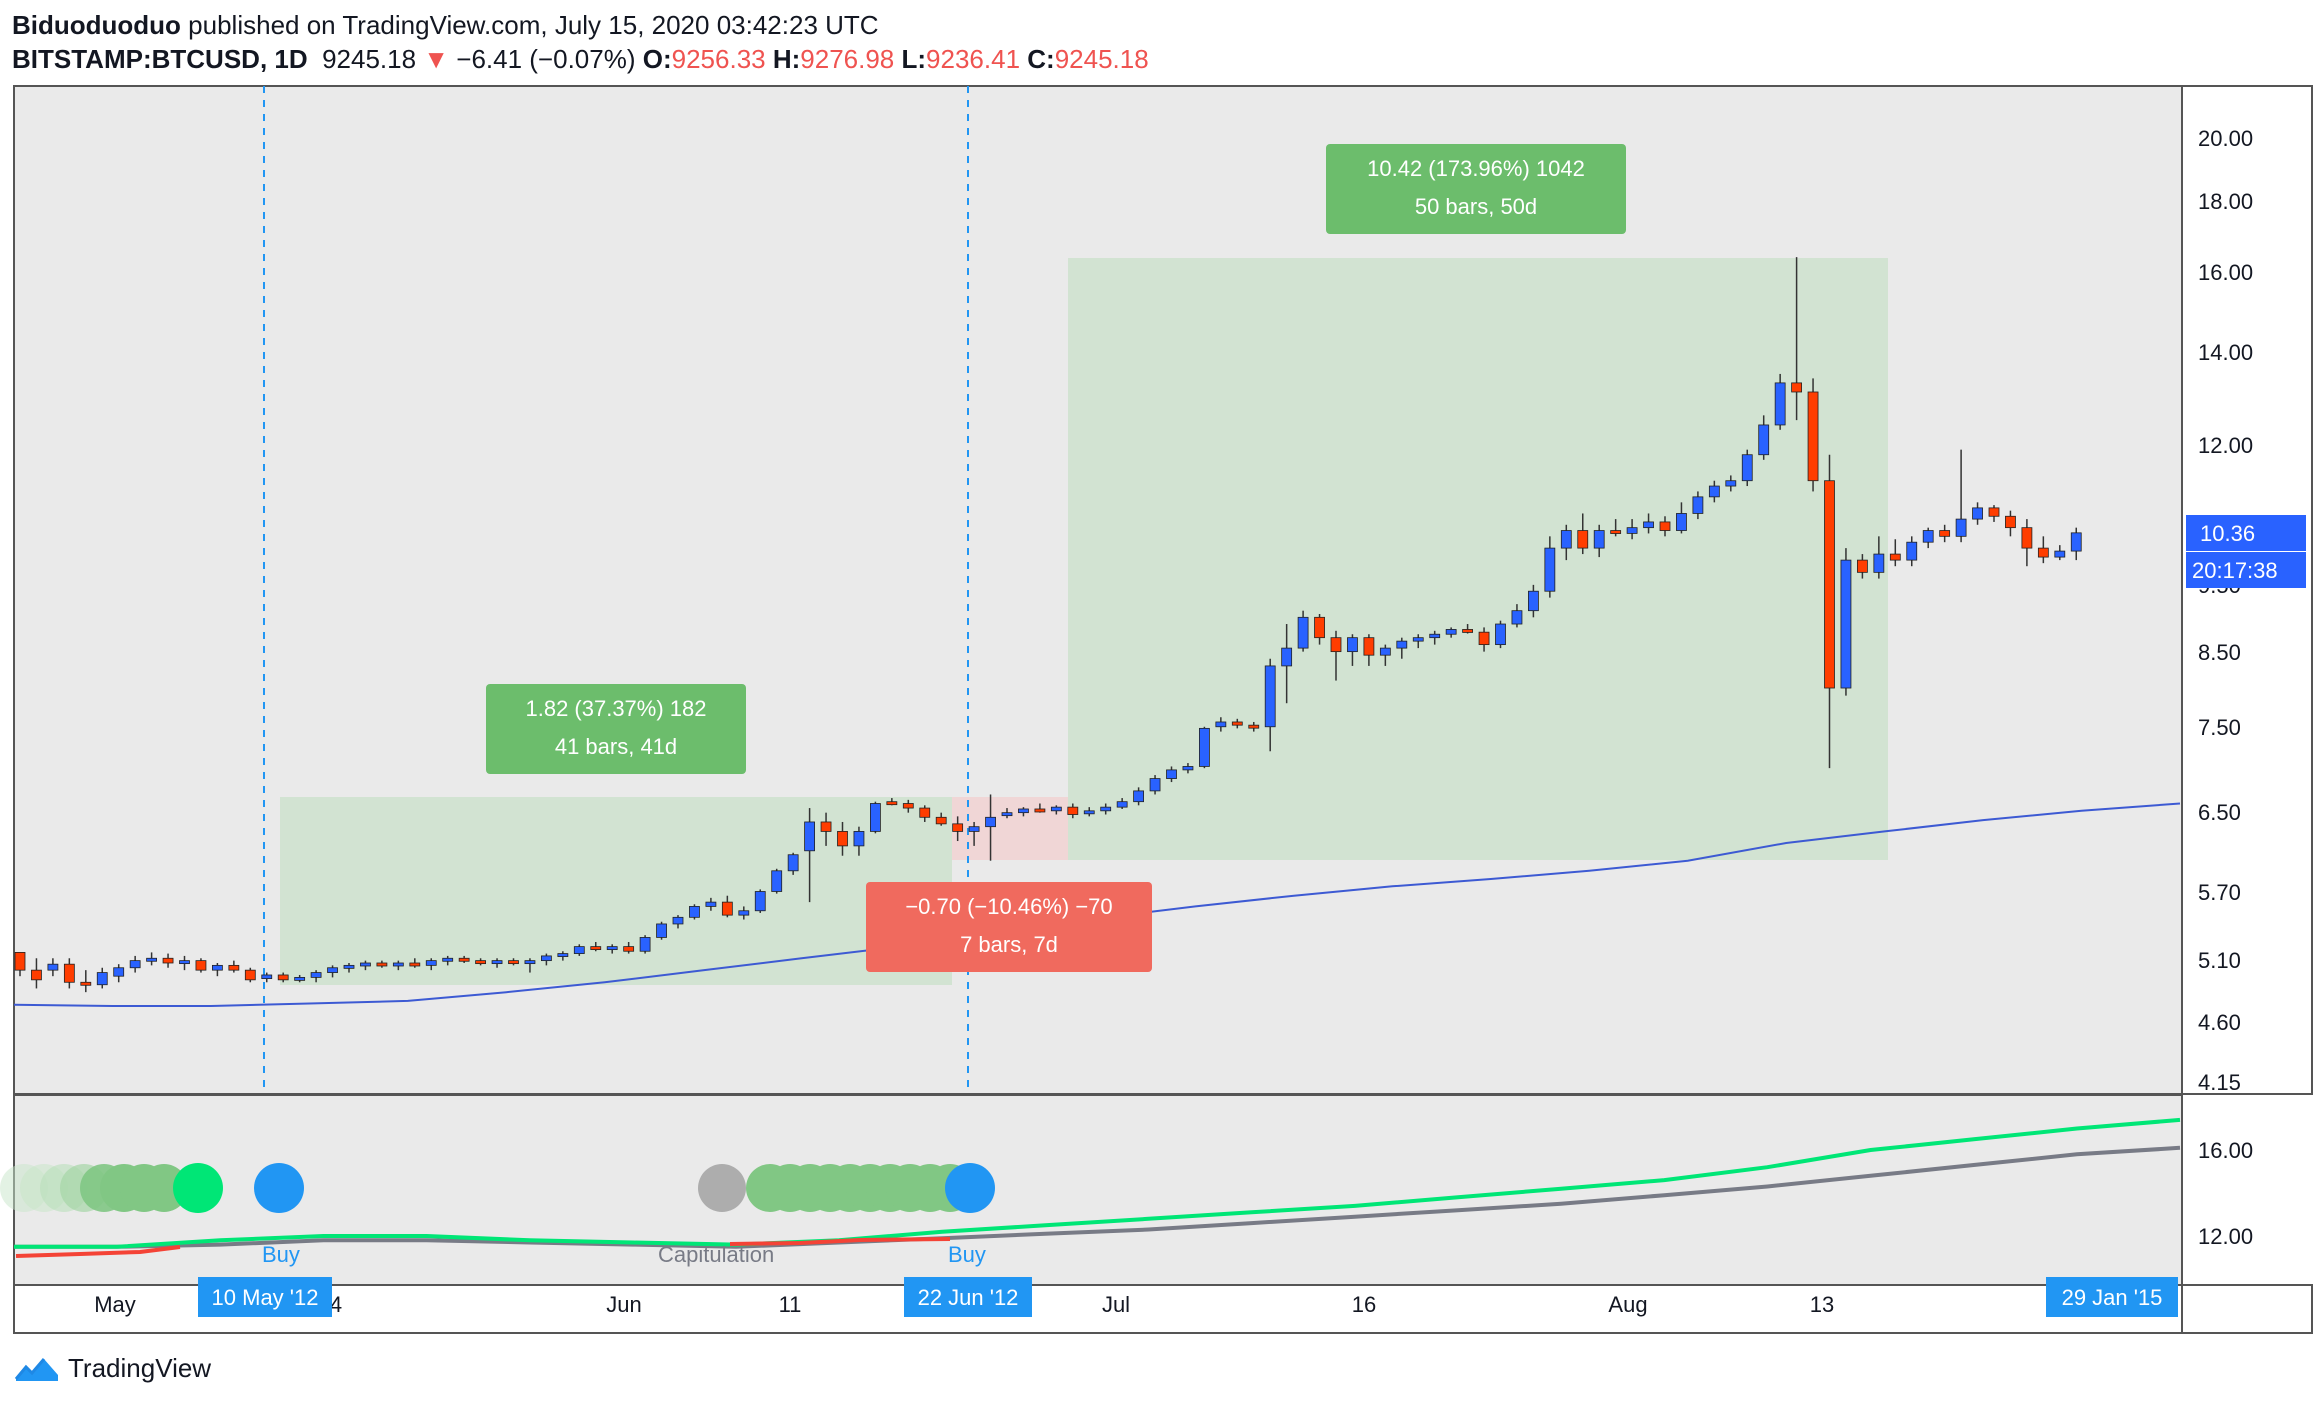 The height and width of the screenshot is (1402, 2322). I want to click on price-tick: 20.00, so click(2225, 138).